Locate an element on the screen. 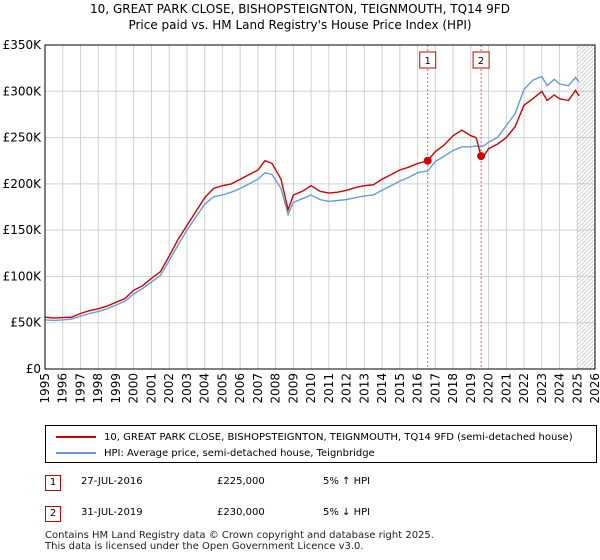 This screenshot has width=600, height=560. x-tick-label: 2016 is located at coordinates (418, 388).